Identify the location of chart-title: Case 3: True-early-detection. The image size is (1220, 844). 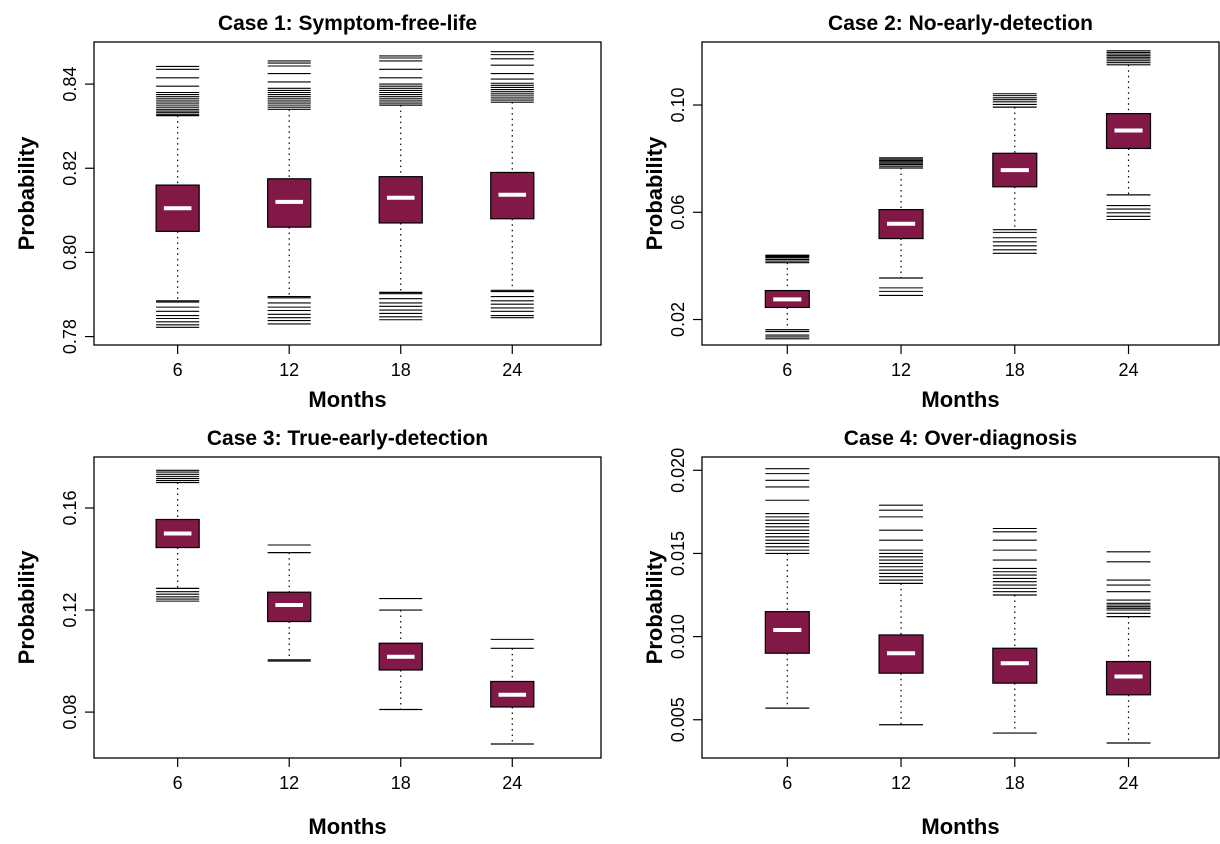
(347, 438).